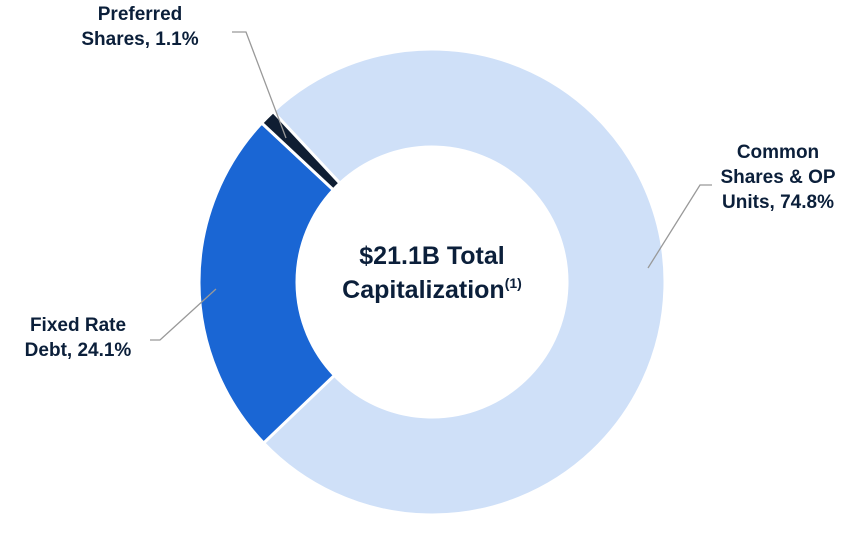 This screenshot has width=856, height=535. What do you see at coordinates (139, 27) in the screenshot?
I see `data-label: Preferred Shares, 1.1%` at bounding box center [139, 27].